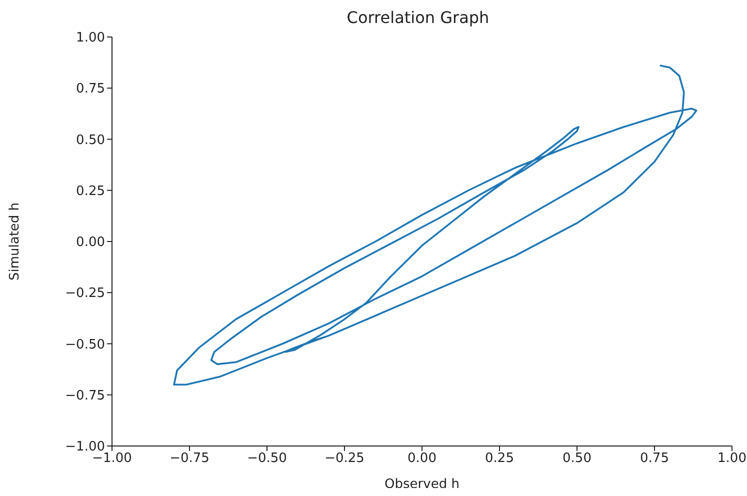 This screenshot has width=747, height=496. What do you see at coordinates (85, 294) in the screenshot?
I see `y-tick-label: −0.25` at bounding box center [85, 294].